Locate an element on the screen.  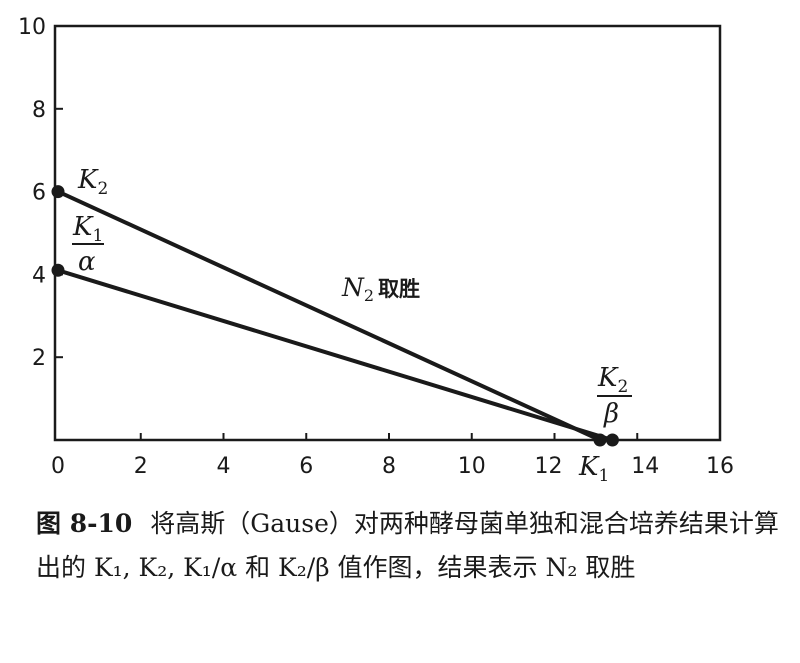
y-tick-labels: 2 4 6 8 10 is located at coordinates (32, 193).